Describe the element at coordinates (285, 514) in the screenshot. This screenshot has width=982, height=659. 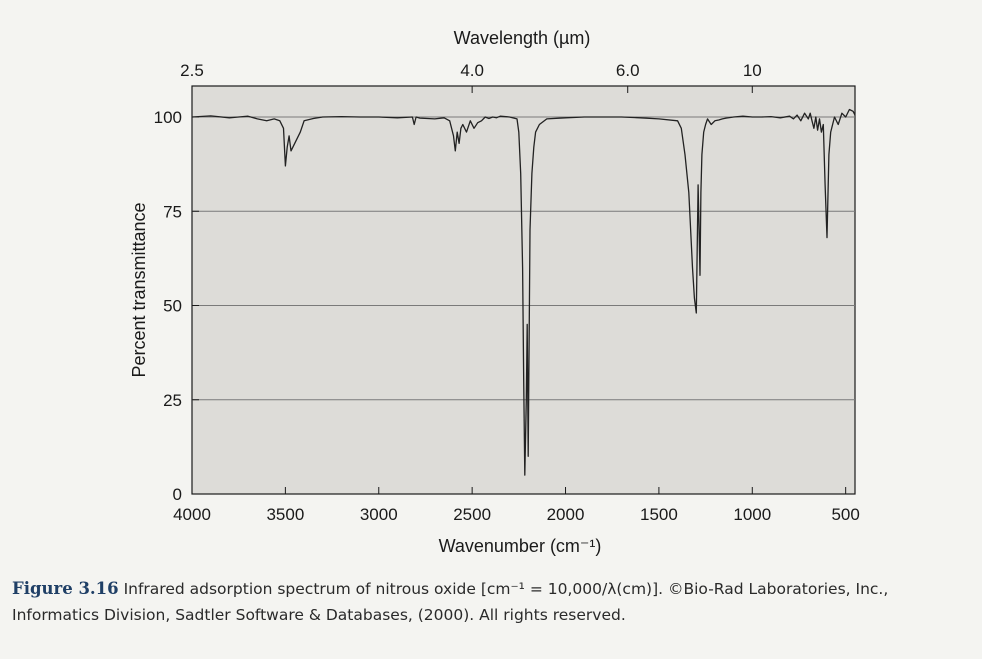
I see `x-tick-label-3500: 3500` at that location.